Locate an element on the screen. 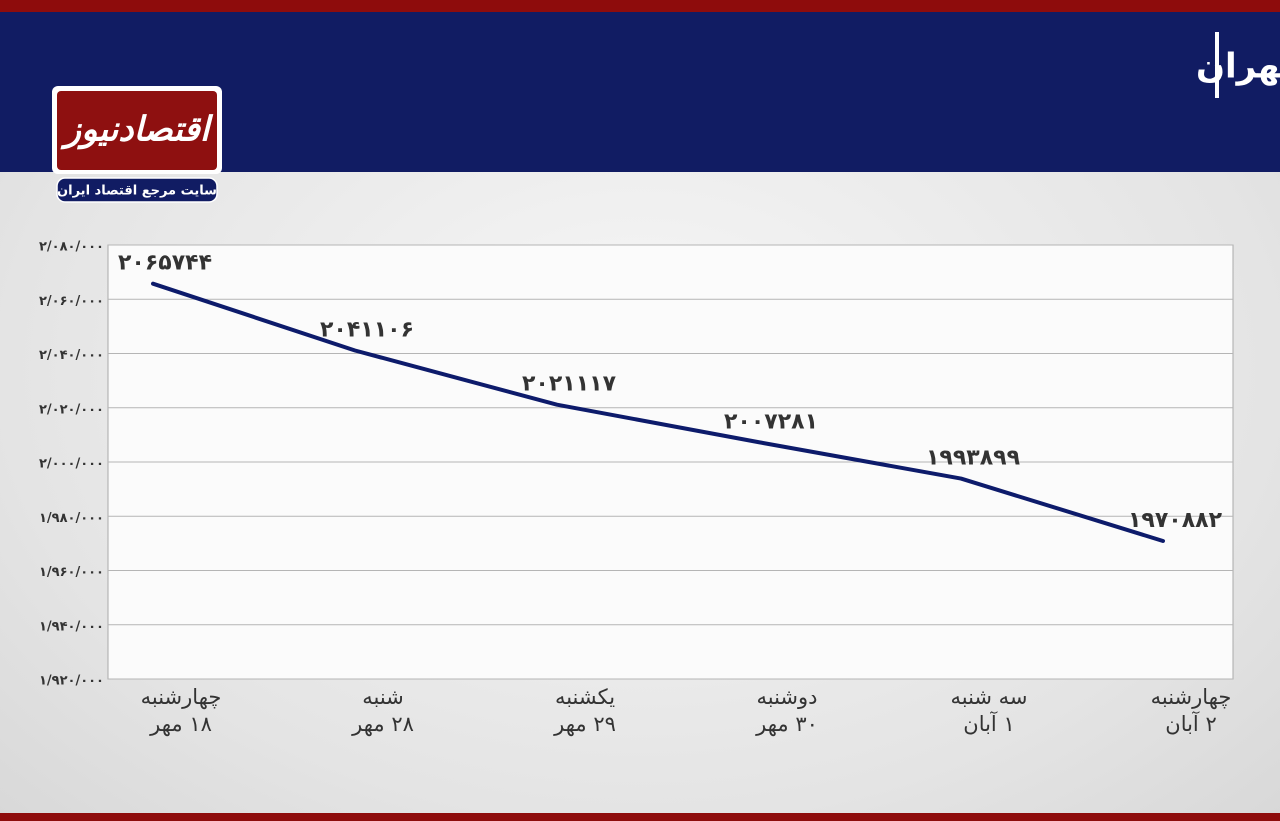 This screenshot has height=821, width=1280. y-tick-label: ۲/۰۴۰/۰۰۰ is located at coordinates (71, 355).